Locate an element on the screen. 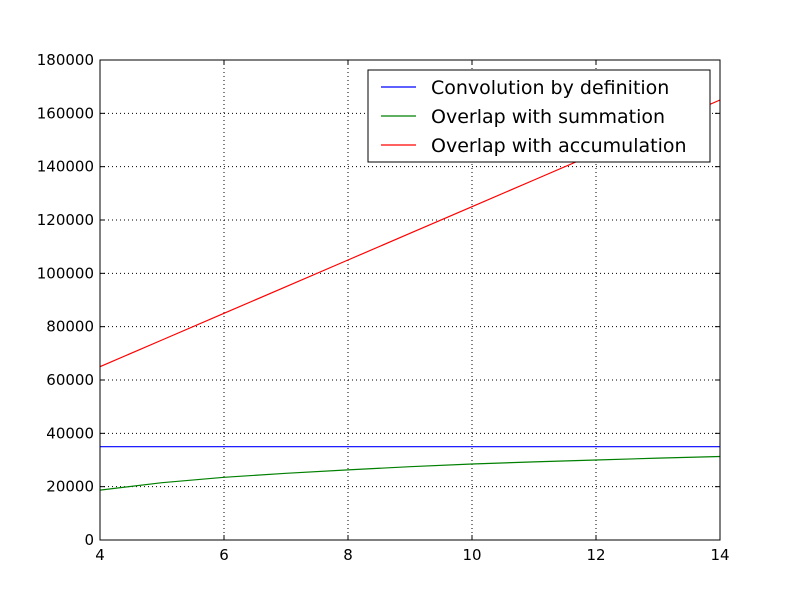  y-tick-label: 20000 is located at coordinates (70, 487).